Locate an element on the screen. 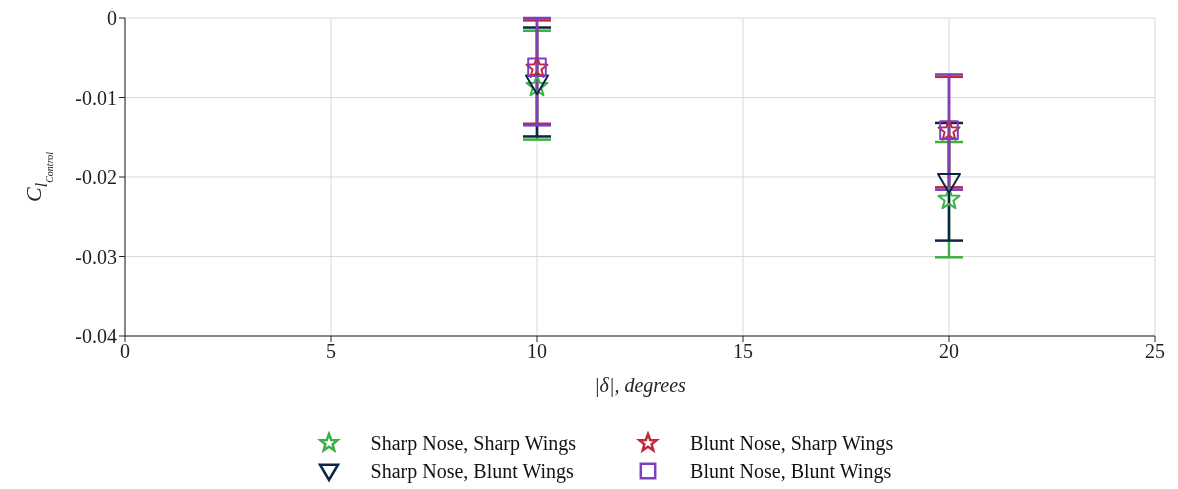  x-tick-label: 20 is located at coordinates (949, 351).